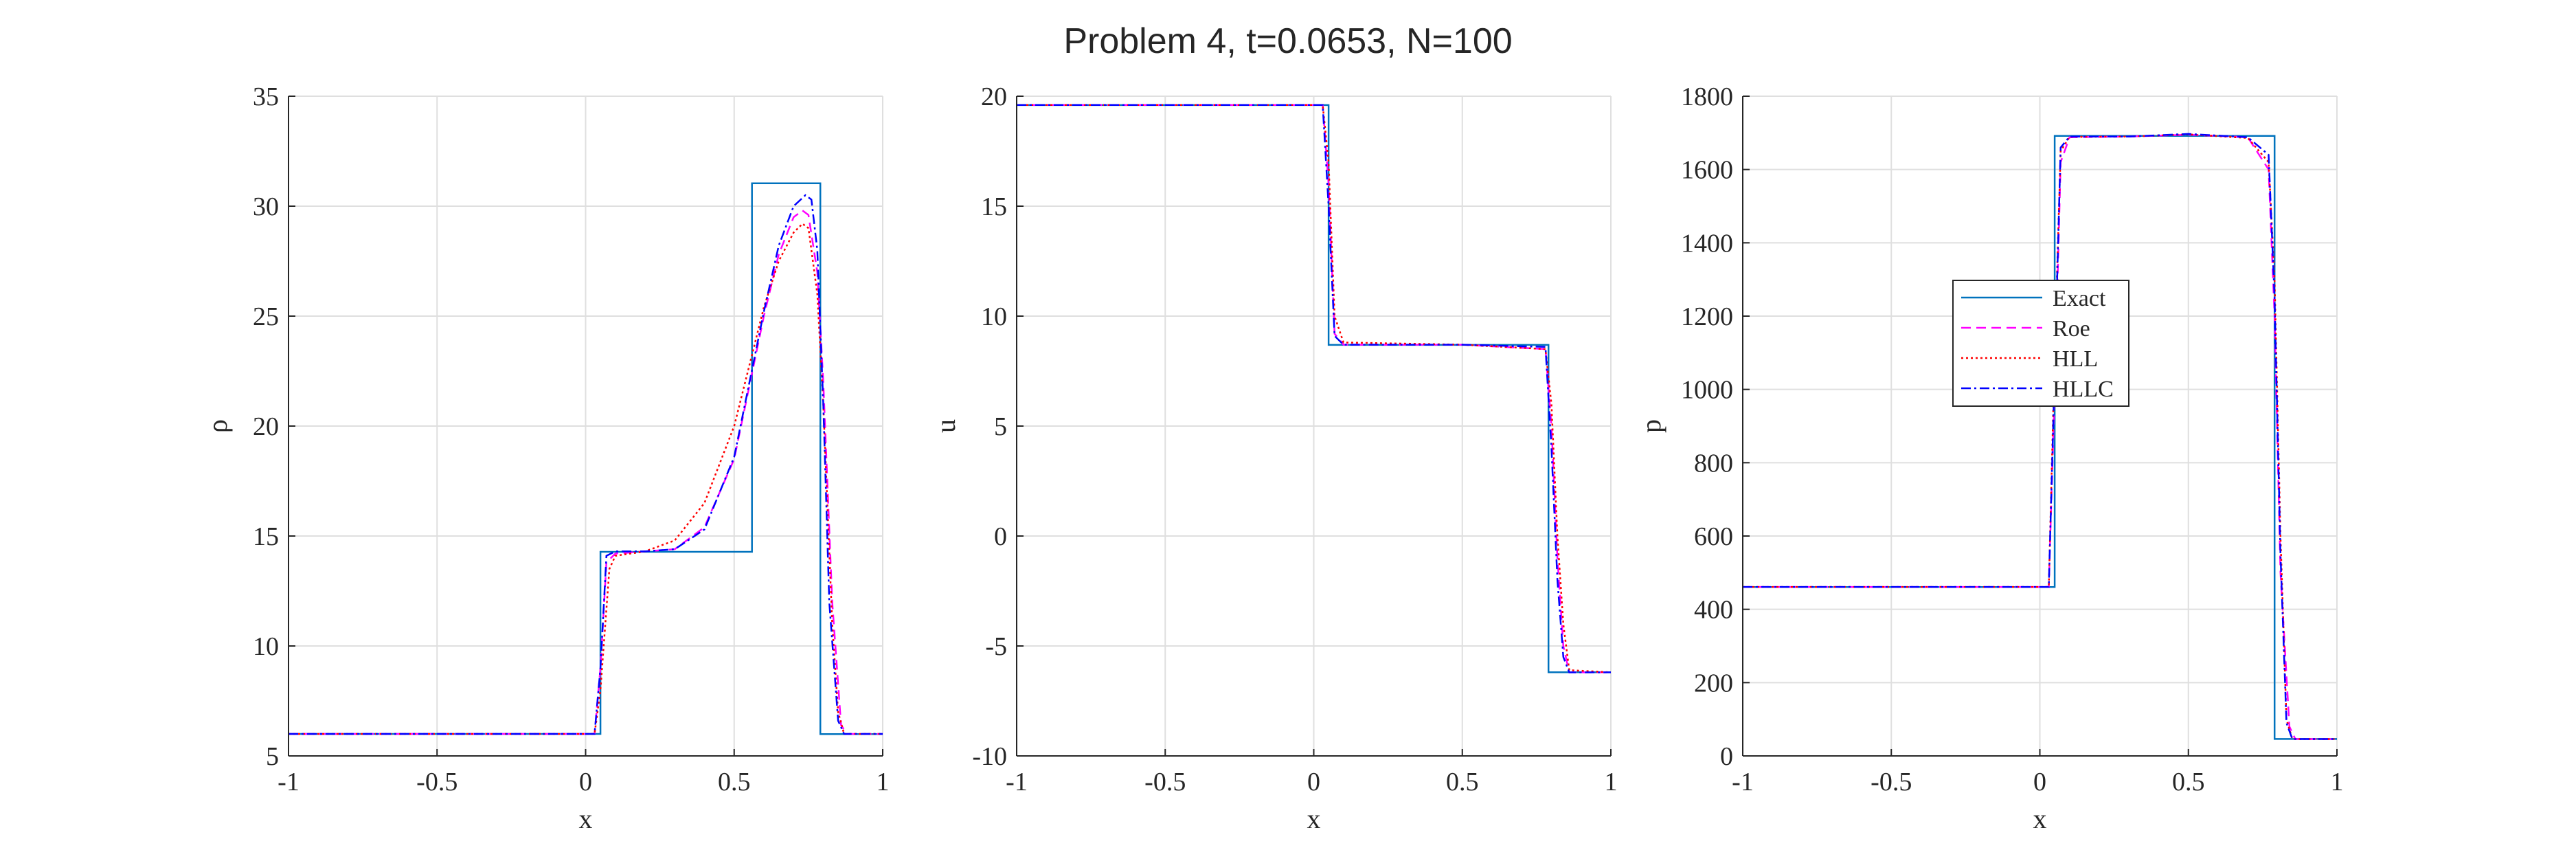  I want to click on y-tick-label: 600, so click(1713, 536).